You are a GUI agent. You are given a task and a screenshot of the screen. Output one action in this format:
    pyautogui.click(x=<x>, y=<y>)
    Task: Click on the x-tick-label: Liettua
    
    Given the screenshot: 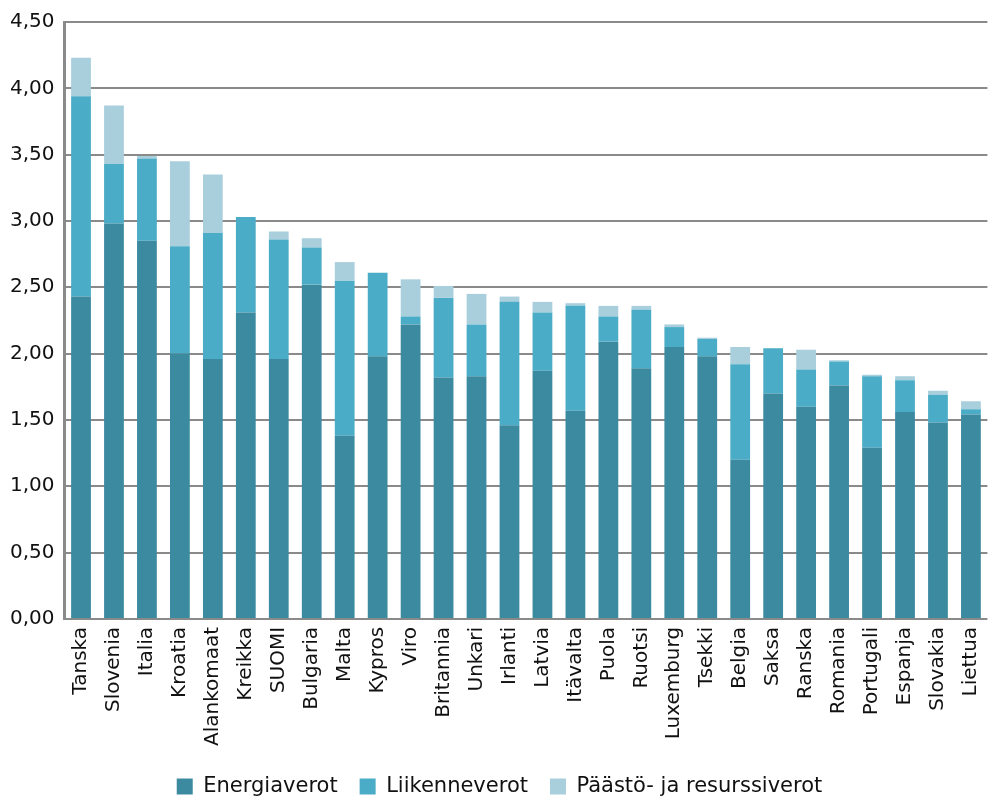 What is the action you would take?
    pyautogui.click(x=969, y=661)
    